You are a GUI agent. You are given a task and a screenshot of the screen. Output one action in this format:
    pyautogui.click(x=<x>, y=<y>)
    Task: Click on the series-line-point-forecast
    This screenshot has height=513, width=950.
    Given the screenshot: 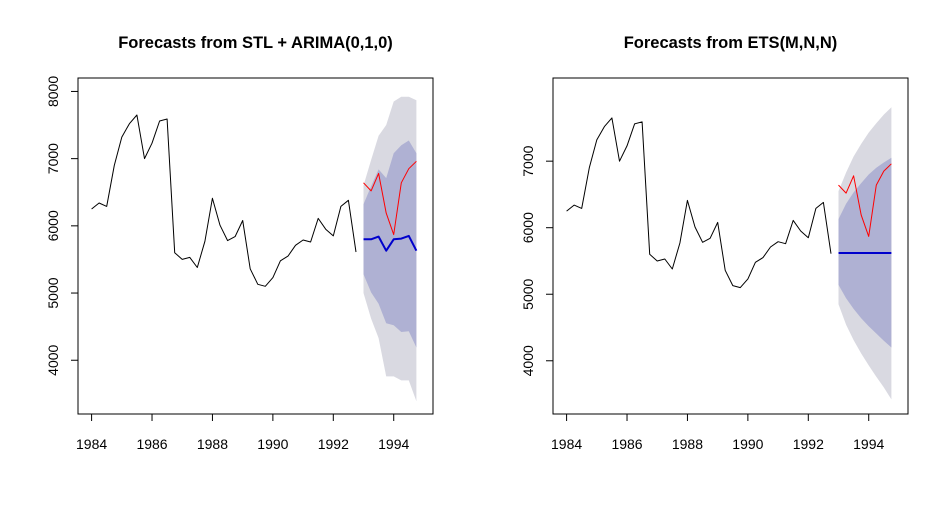 What is the action you would take?
    pyautogui.click(x=390, y=243)
    